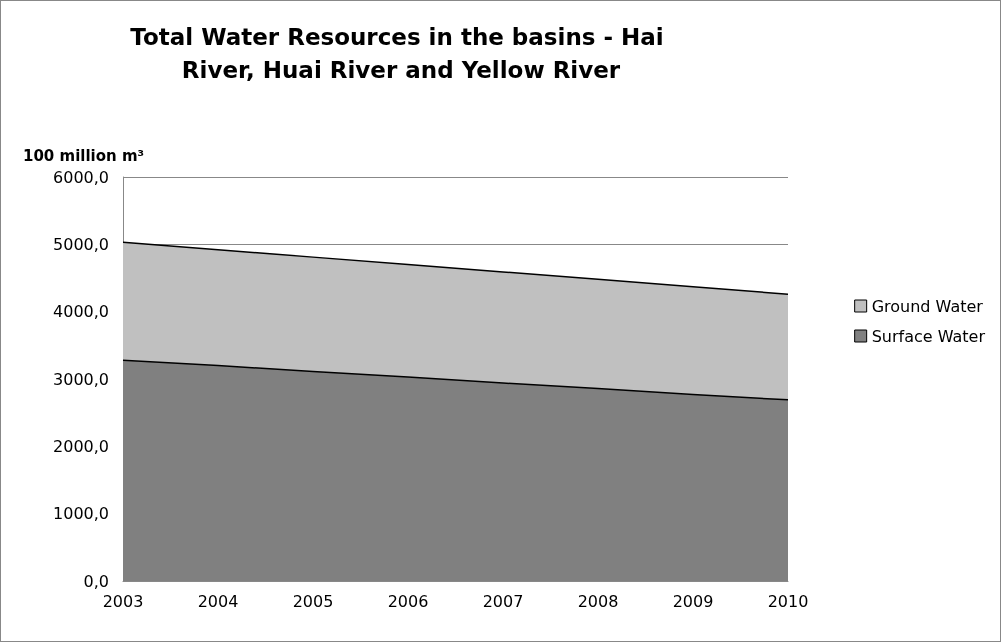 This screenshot has width=1001, height=642. I want to click on x-tick-label: 2008, so click(598, 601).